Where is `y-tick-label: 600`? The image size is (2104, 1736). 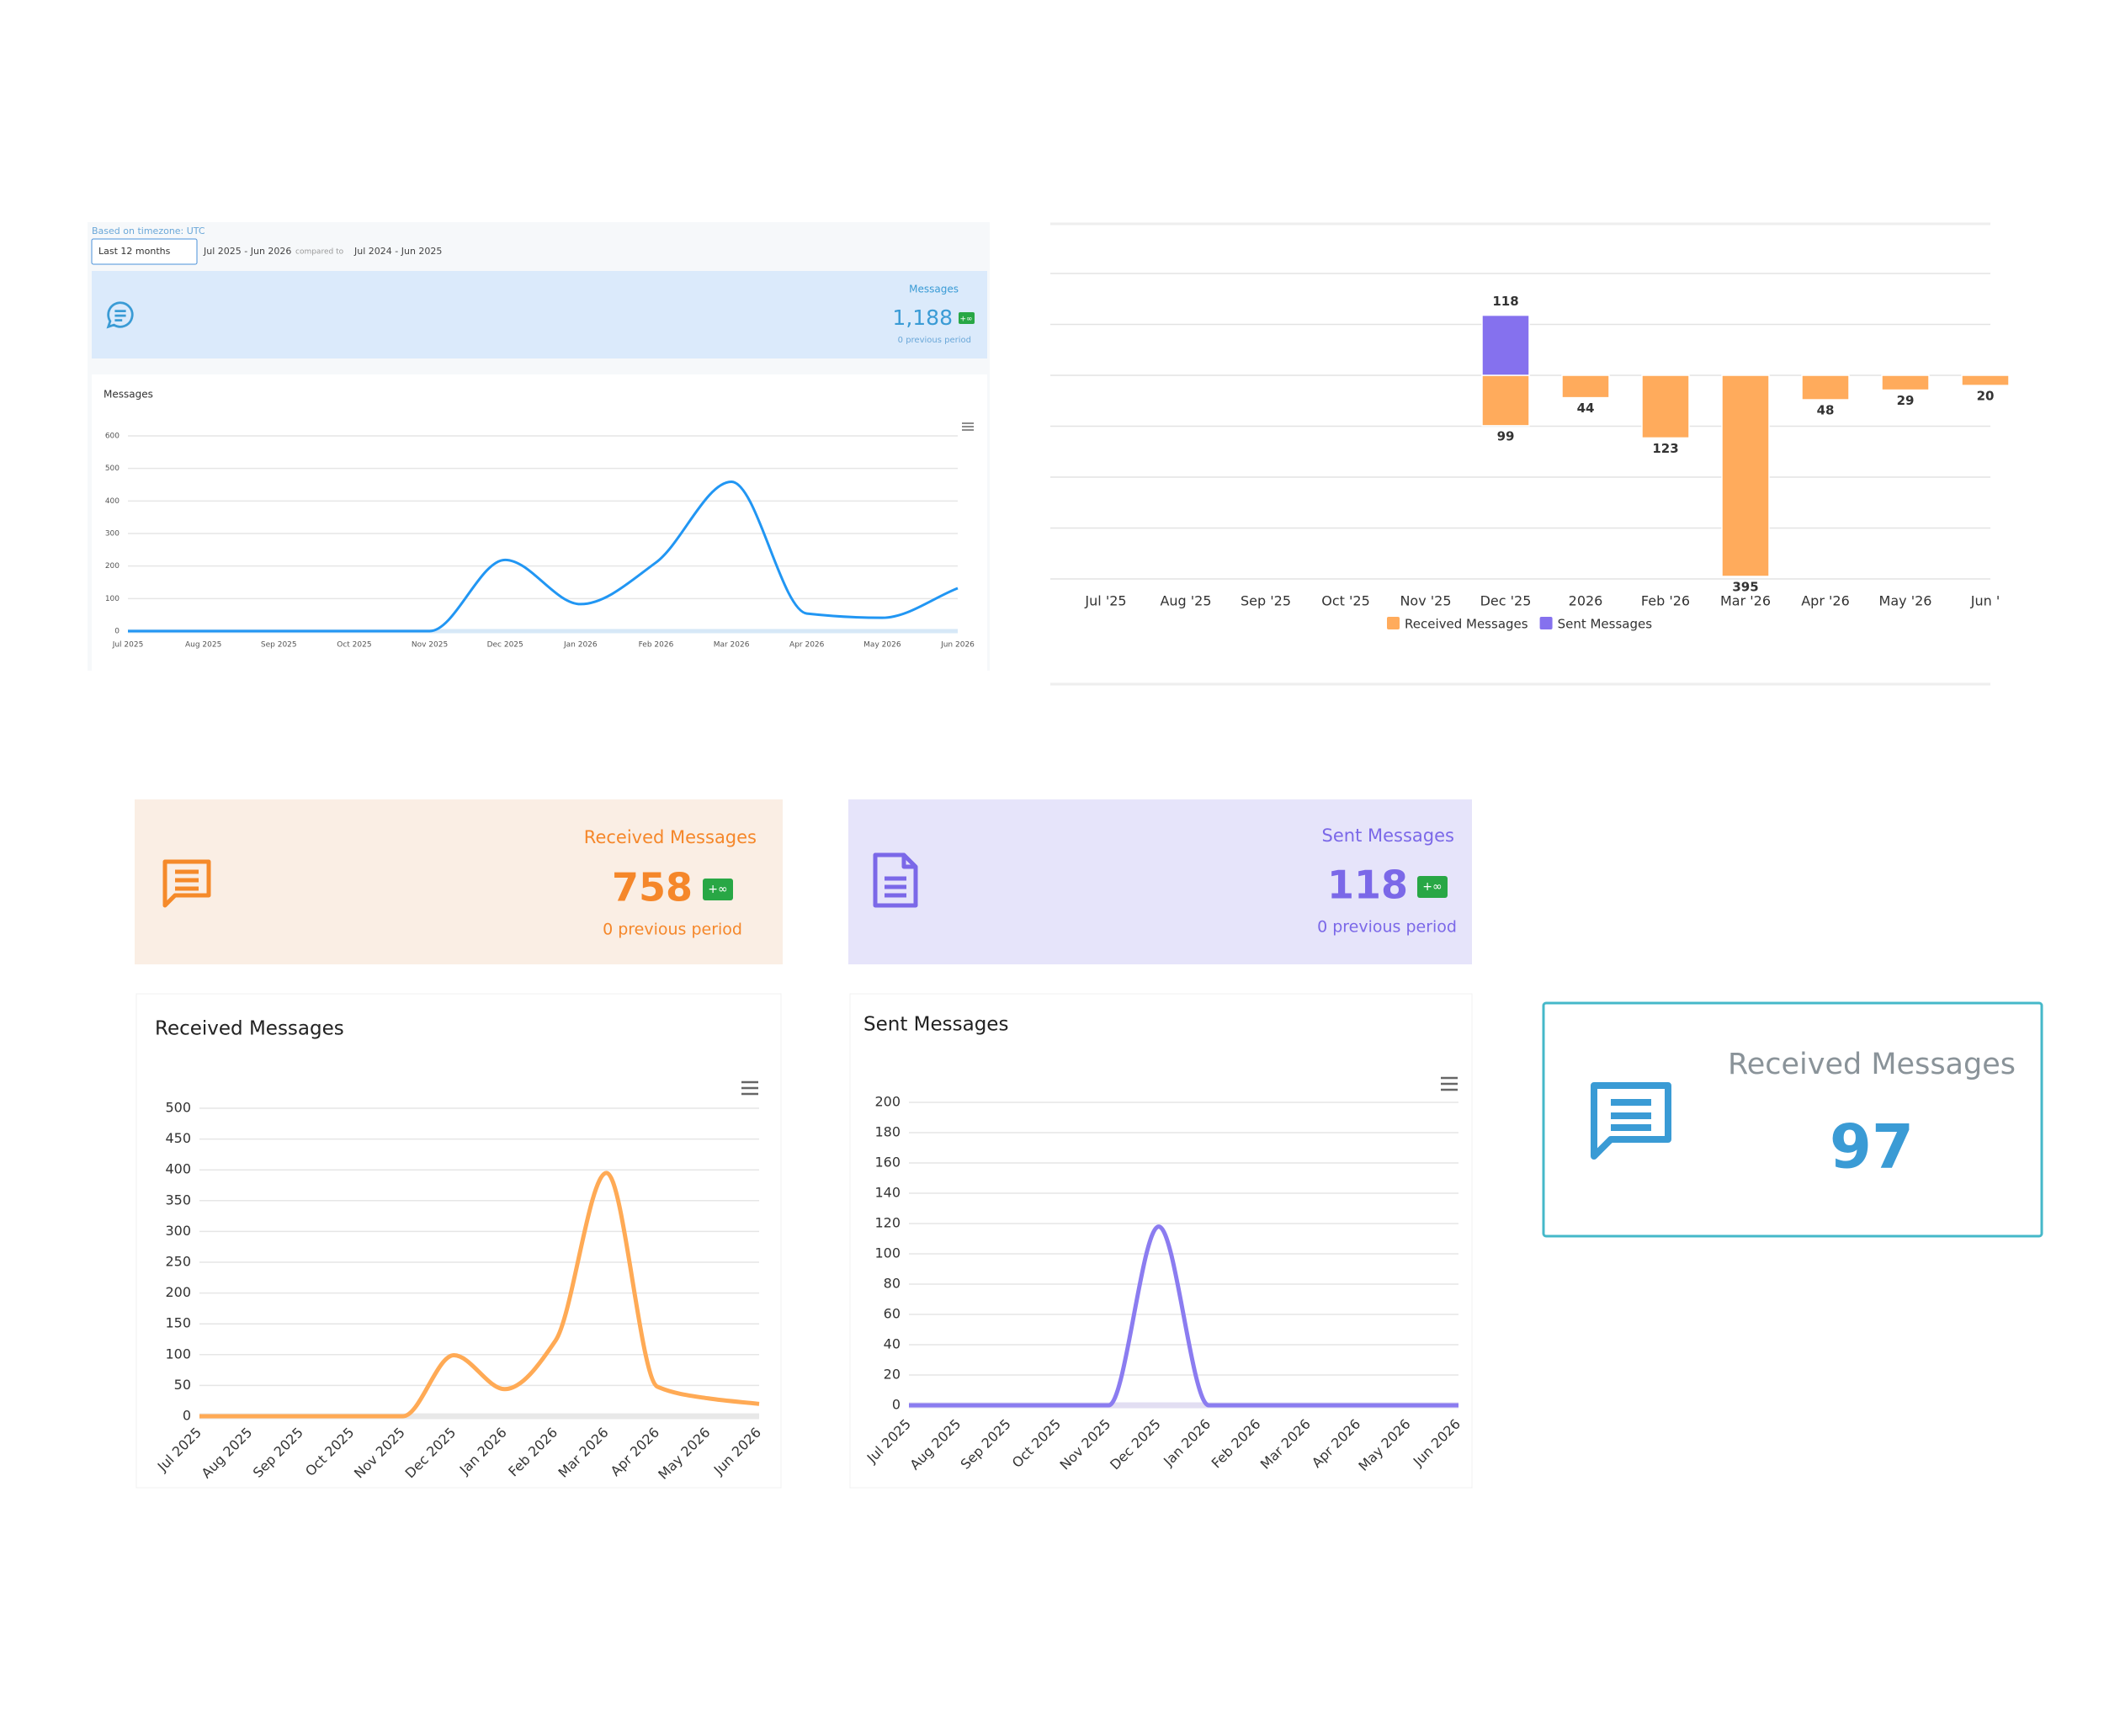 y-tick-label: 600 is located at coordinates (112, 437).